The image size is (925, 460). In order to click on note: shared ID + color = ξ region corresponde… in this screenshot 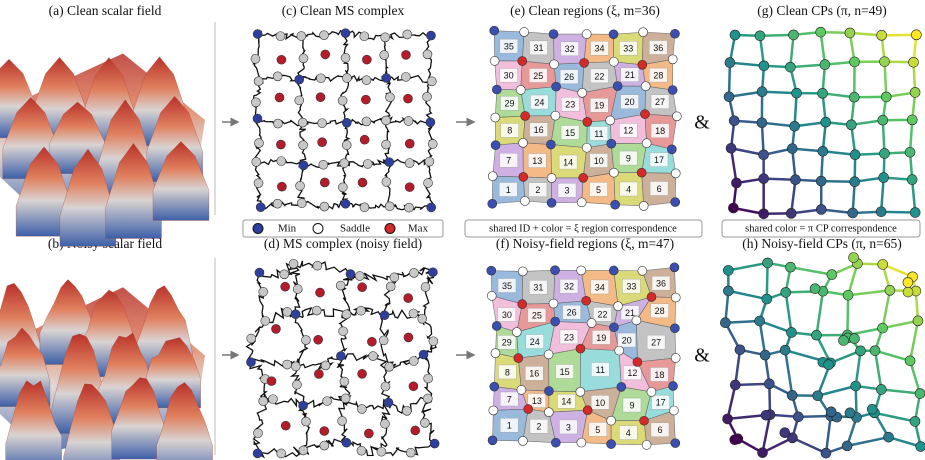, I will do `click(583, 228)`.